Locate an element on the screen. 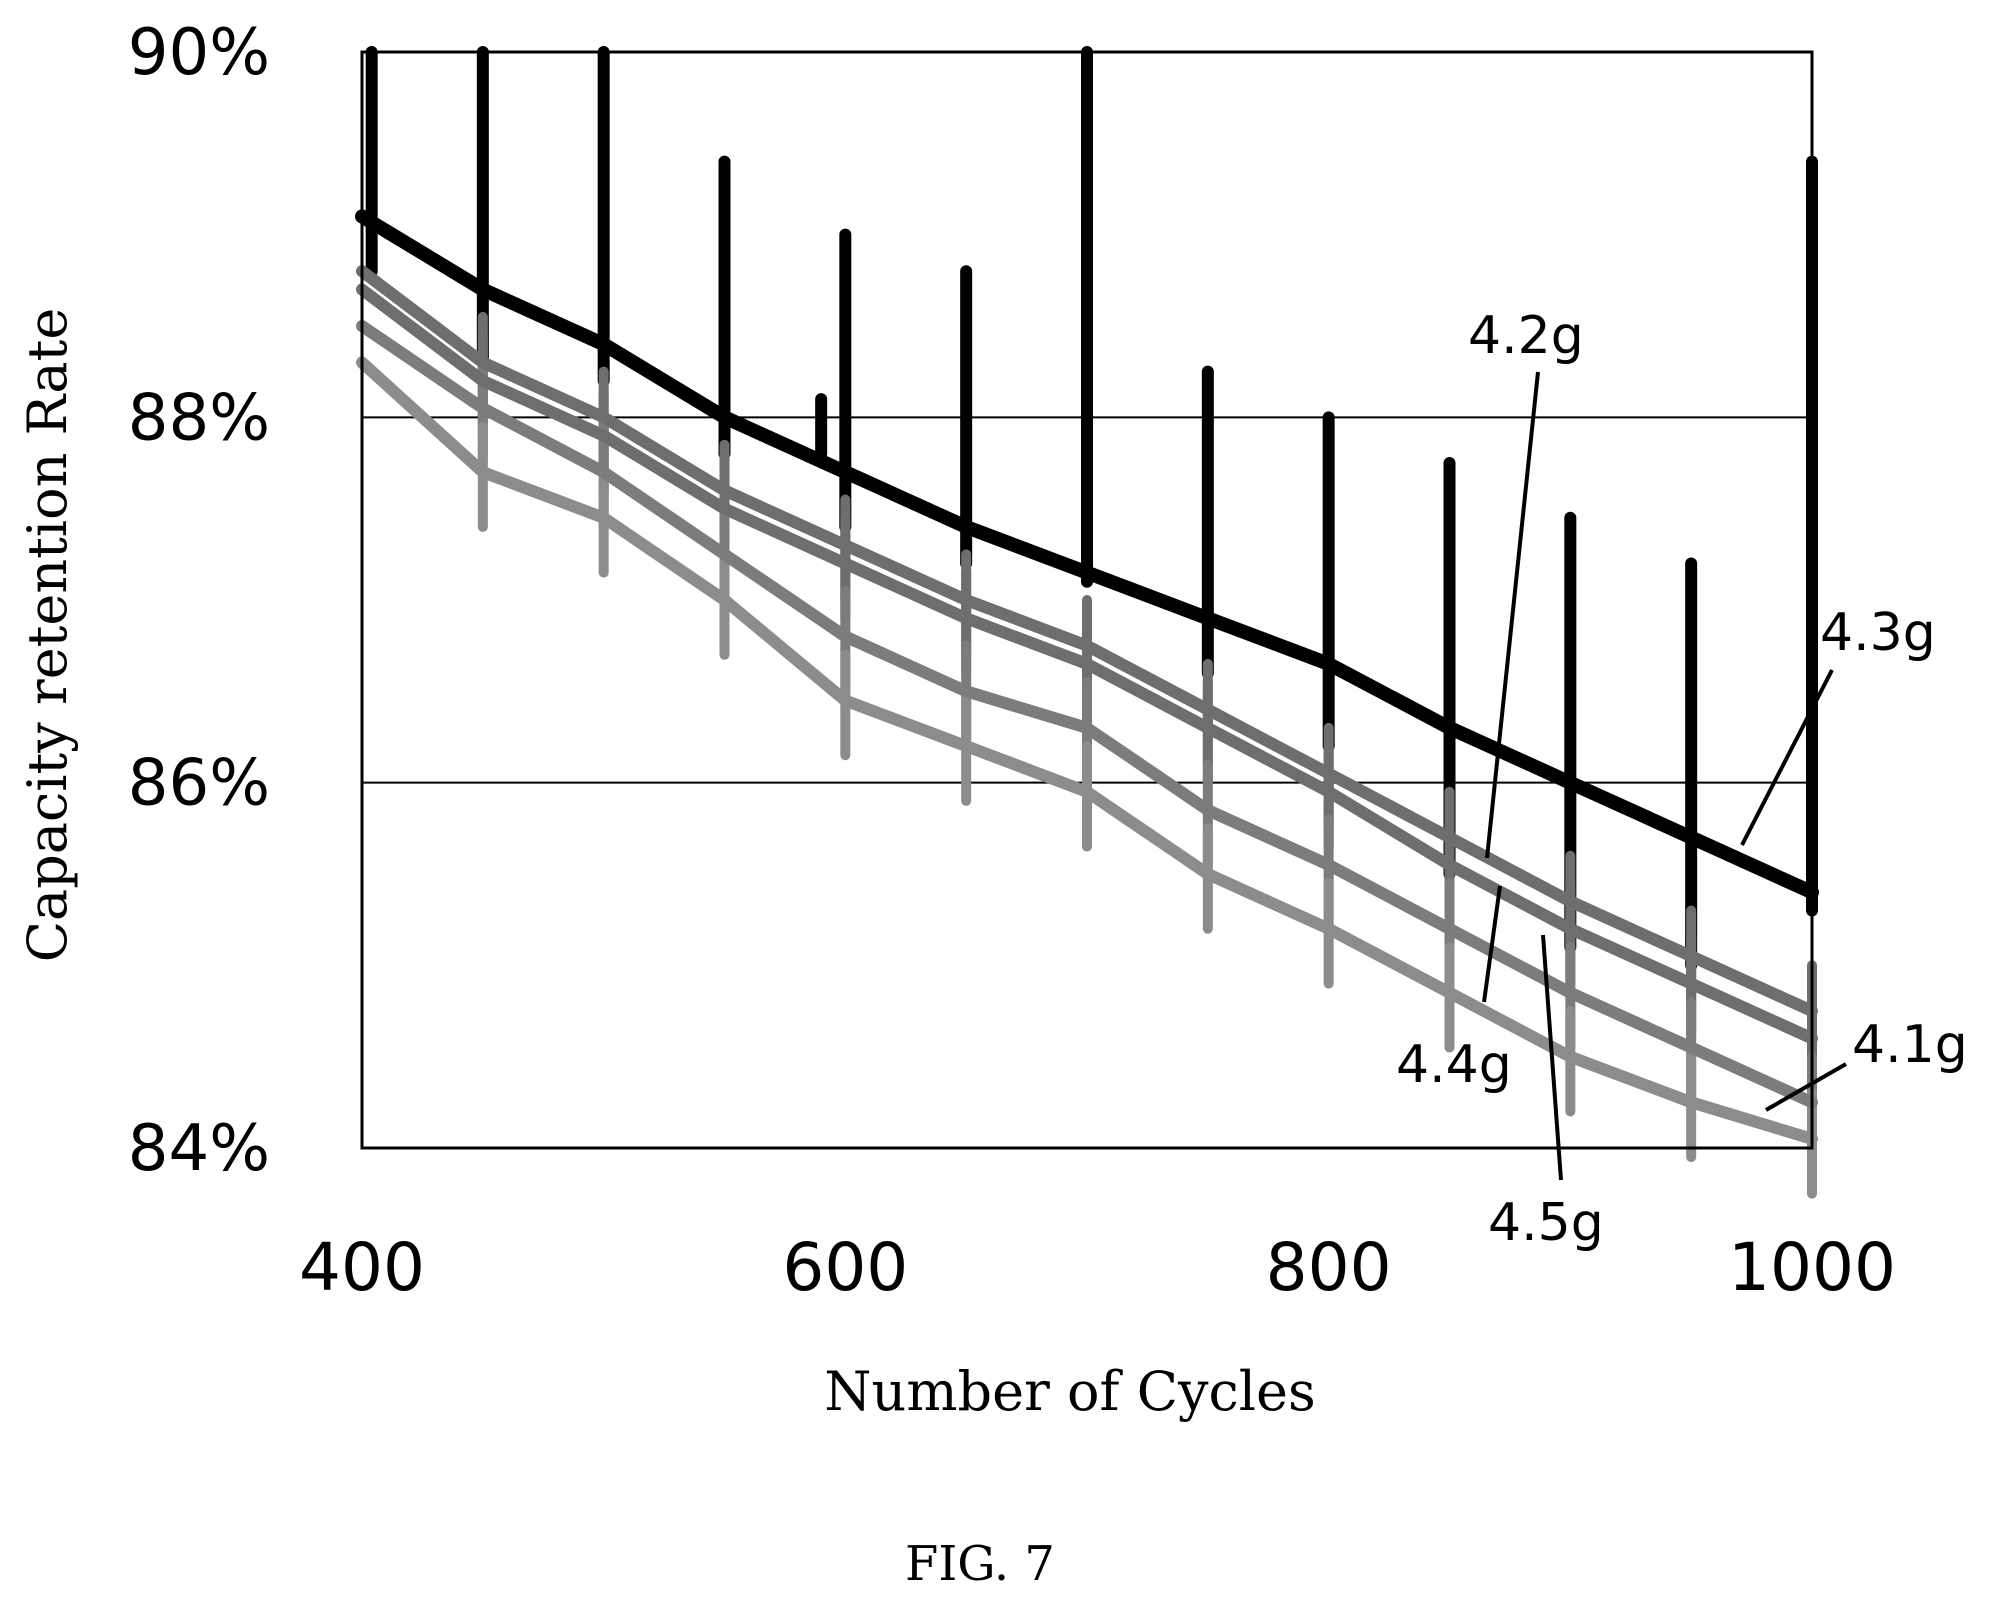 This screenshot has height=1608, width=1991. annotation-4-5g: 4.5g is located at coordinates (1546, 1223).